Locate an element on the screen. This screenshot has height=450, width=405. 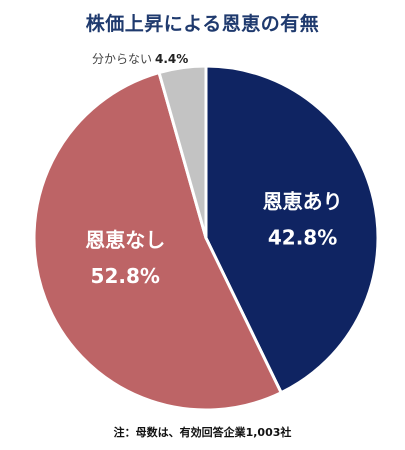
slice-label-nashi-value: 52.8% is located at coordinates (125, 276).